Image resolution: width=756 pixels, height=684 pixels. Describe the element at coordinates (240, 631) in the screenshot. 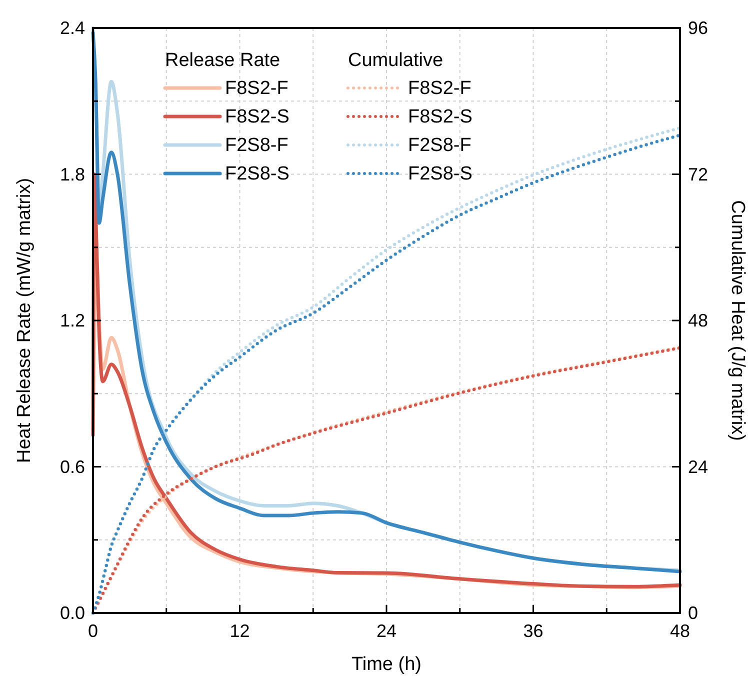

I see `x-tick-label: 12` at that location.